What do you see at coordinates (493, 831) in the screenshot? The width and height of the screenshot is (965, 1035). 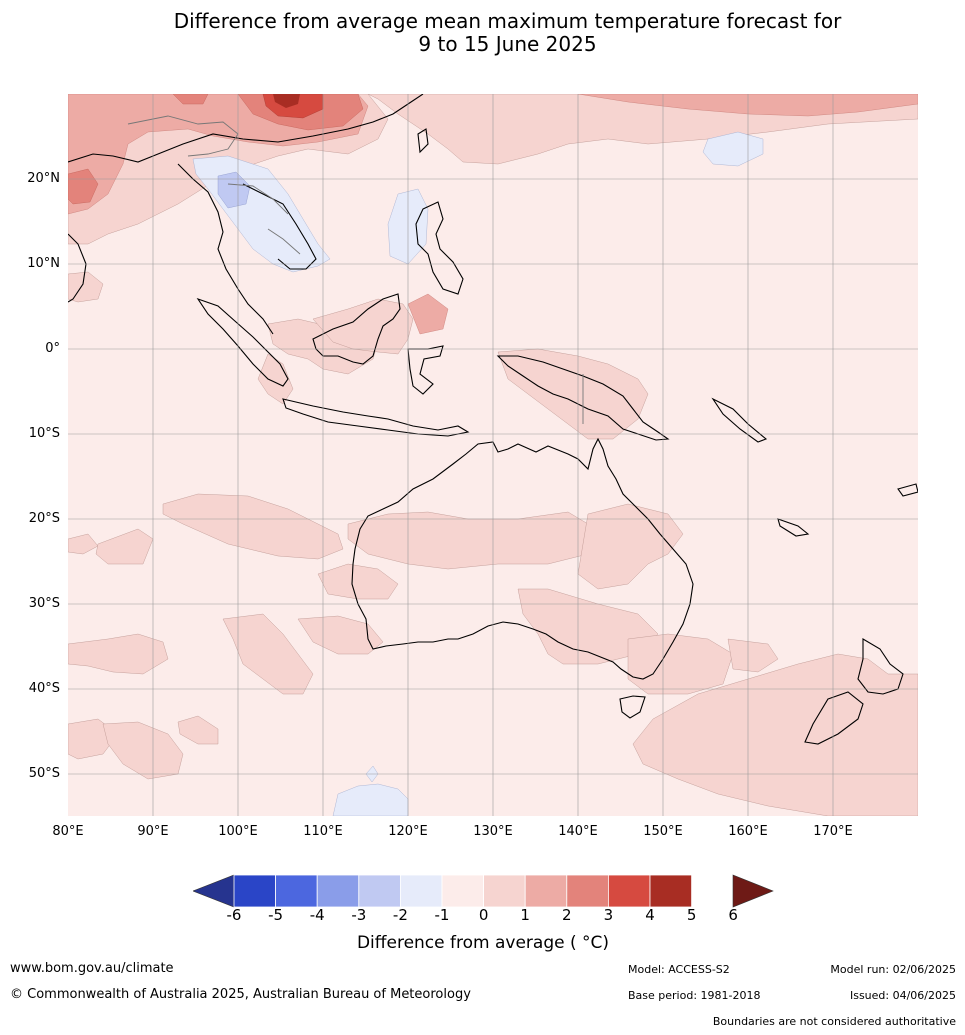 I see `lon-label-130e: 130°E` at bounding box center [493, 831].